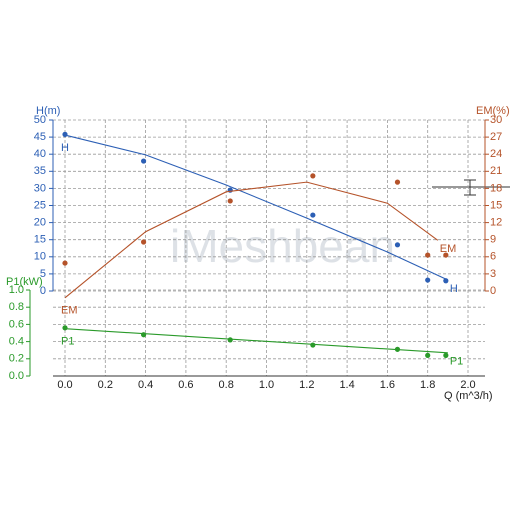 The width and height of the screenshot is (512, 512). I want to click on y2-tick-label: 18, so click(496, 188).